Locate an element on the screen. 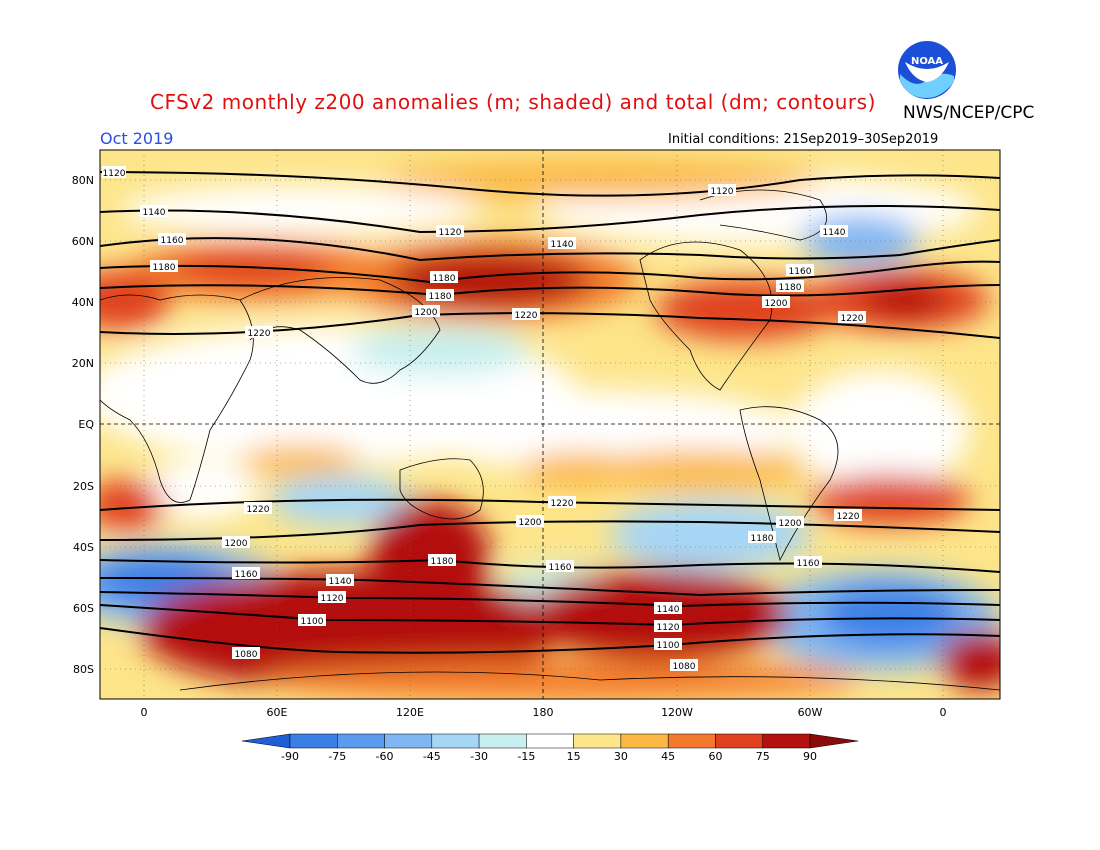 The height and width of the screenshot is (850, 1100). lon-label: 120W is located at coordinates (677, 712).